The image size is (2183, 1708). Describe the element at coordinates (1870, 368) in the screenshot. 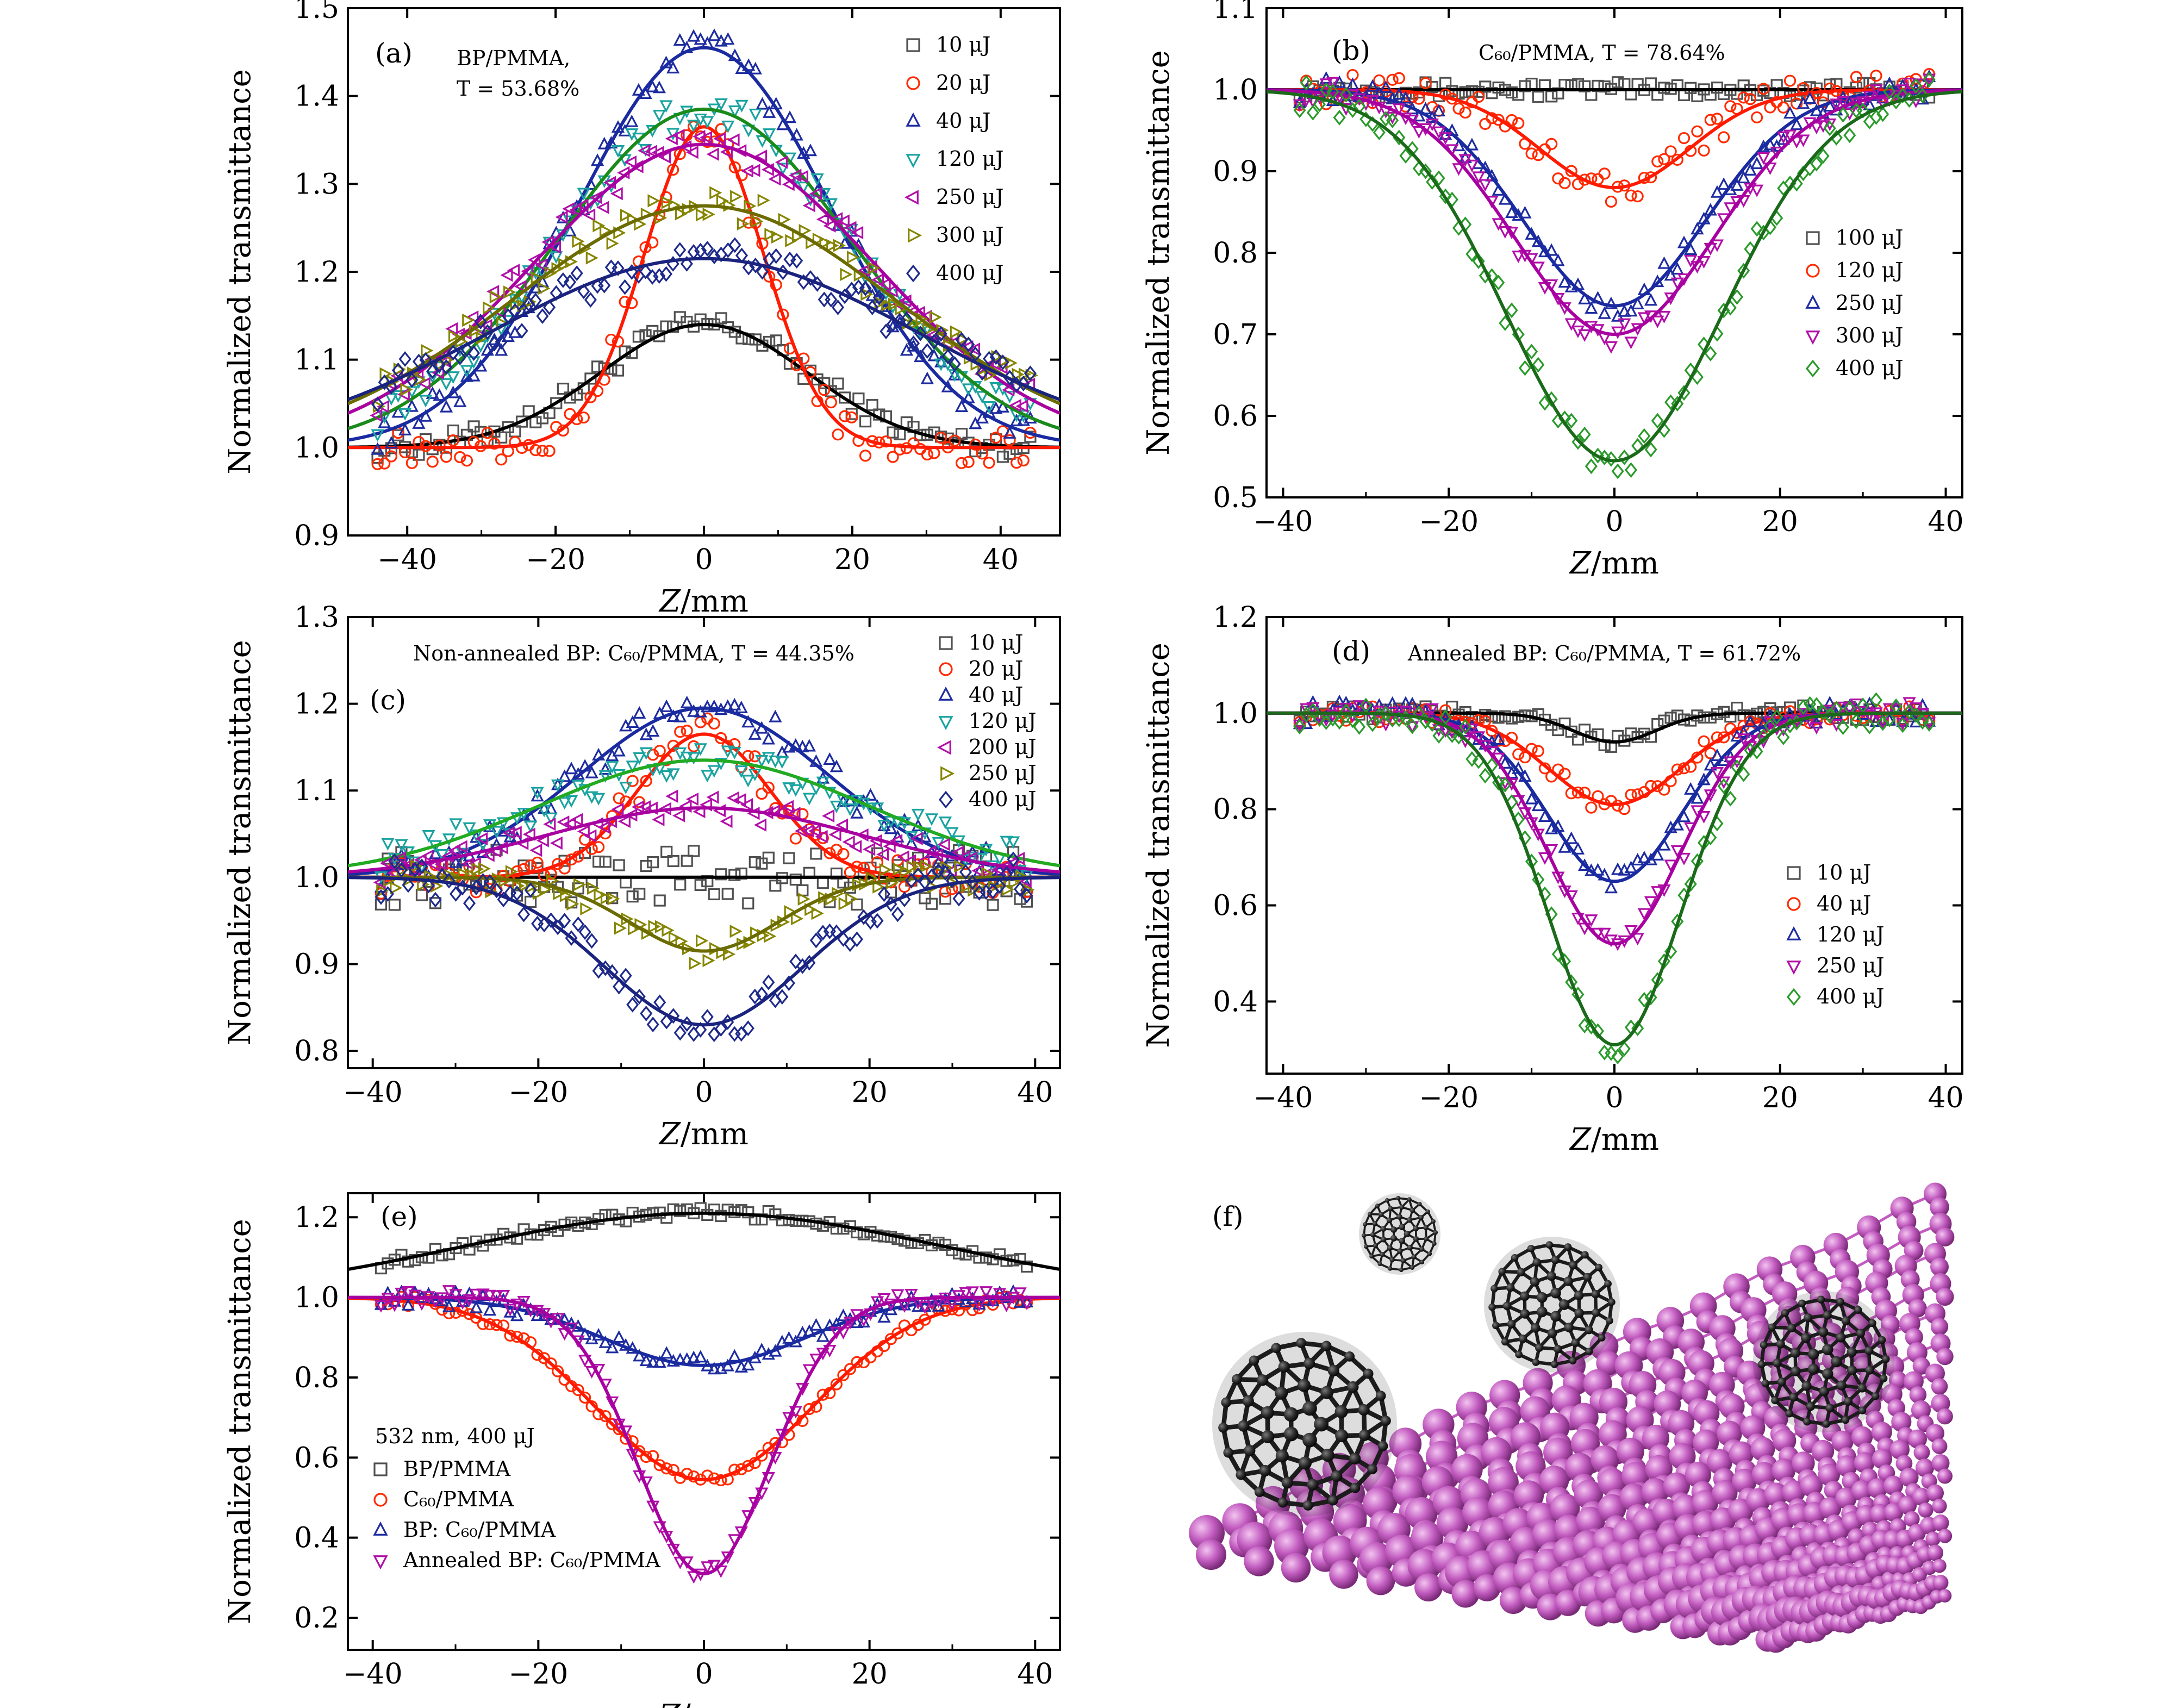

I see `legend-label: 400 μJ` at that location.